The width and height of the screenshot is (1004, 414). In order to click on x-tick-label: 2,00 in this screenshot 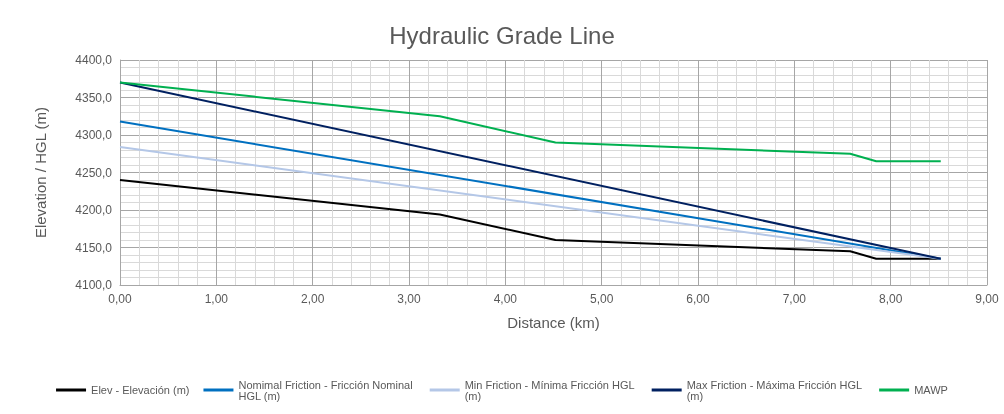, I will do `click(312, 299)`.